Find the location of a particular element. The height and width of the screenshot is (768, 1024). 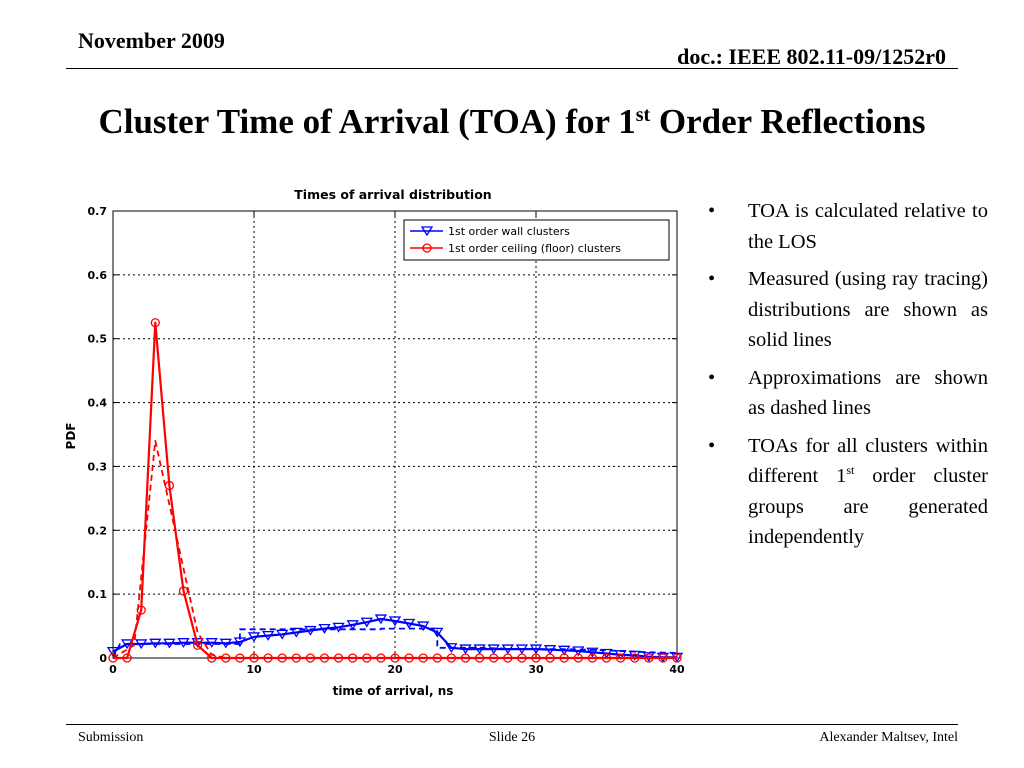

x-tick-label: 40 is located at coordinates (677, 669).